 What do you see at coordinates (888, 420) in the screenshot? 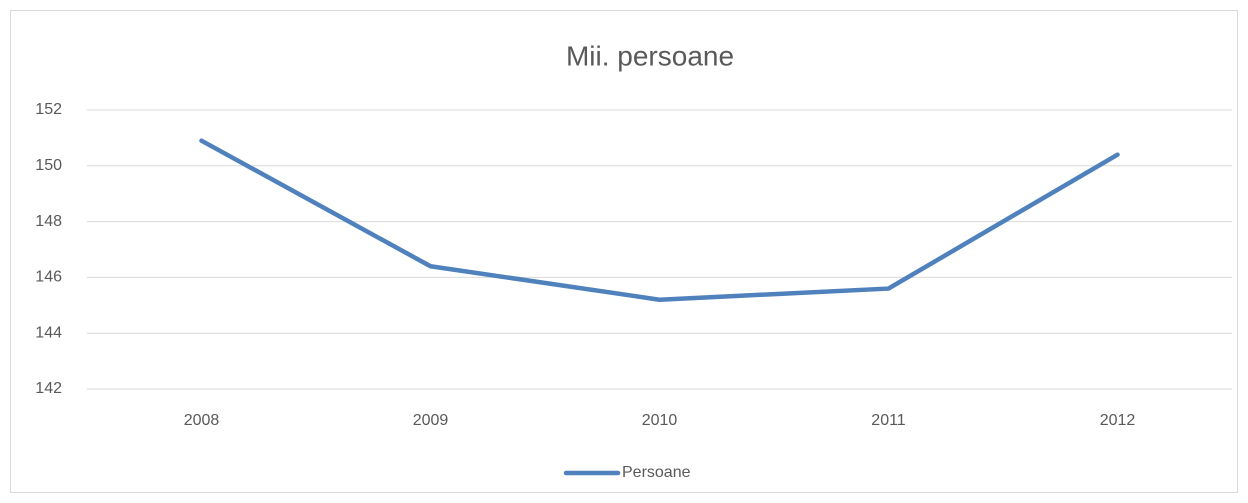
I see `x-tick-label: 2011` at bounding box center [888, 420].